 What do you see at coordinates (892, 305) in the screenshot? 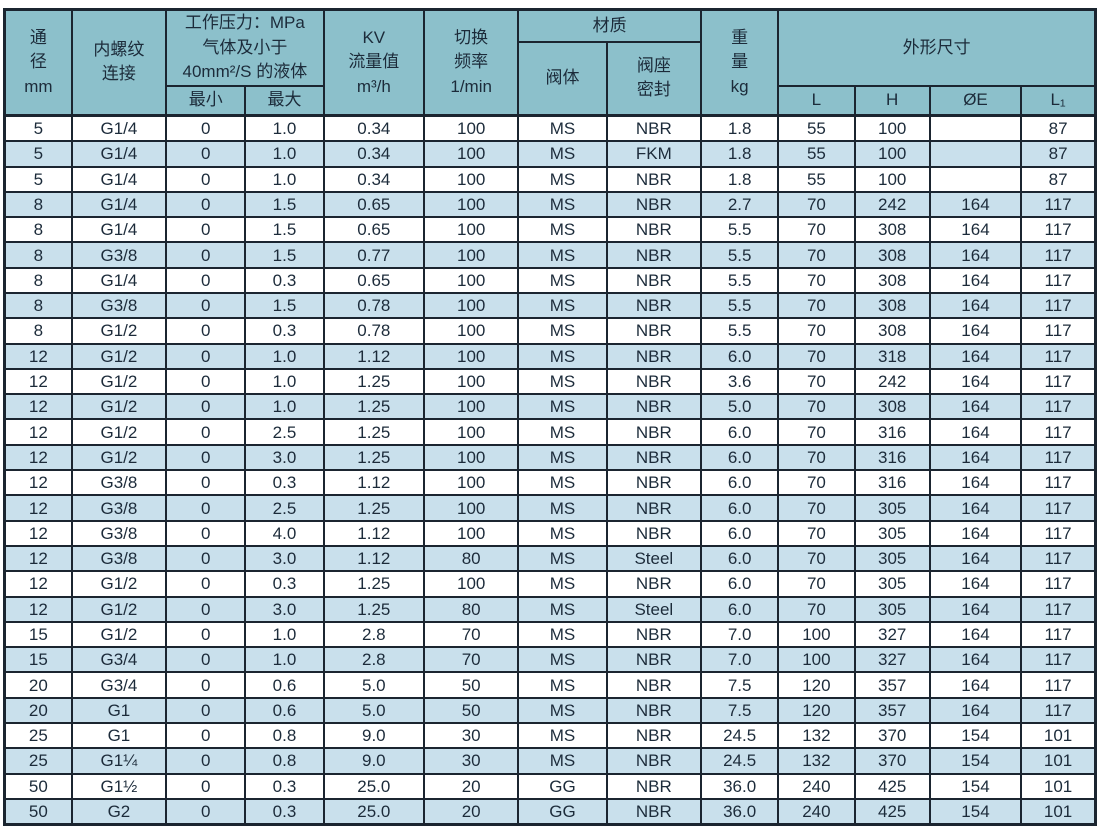
I see `cell: 308` at bounding box center [892, 305].